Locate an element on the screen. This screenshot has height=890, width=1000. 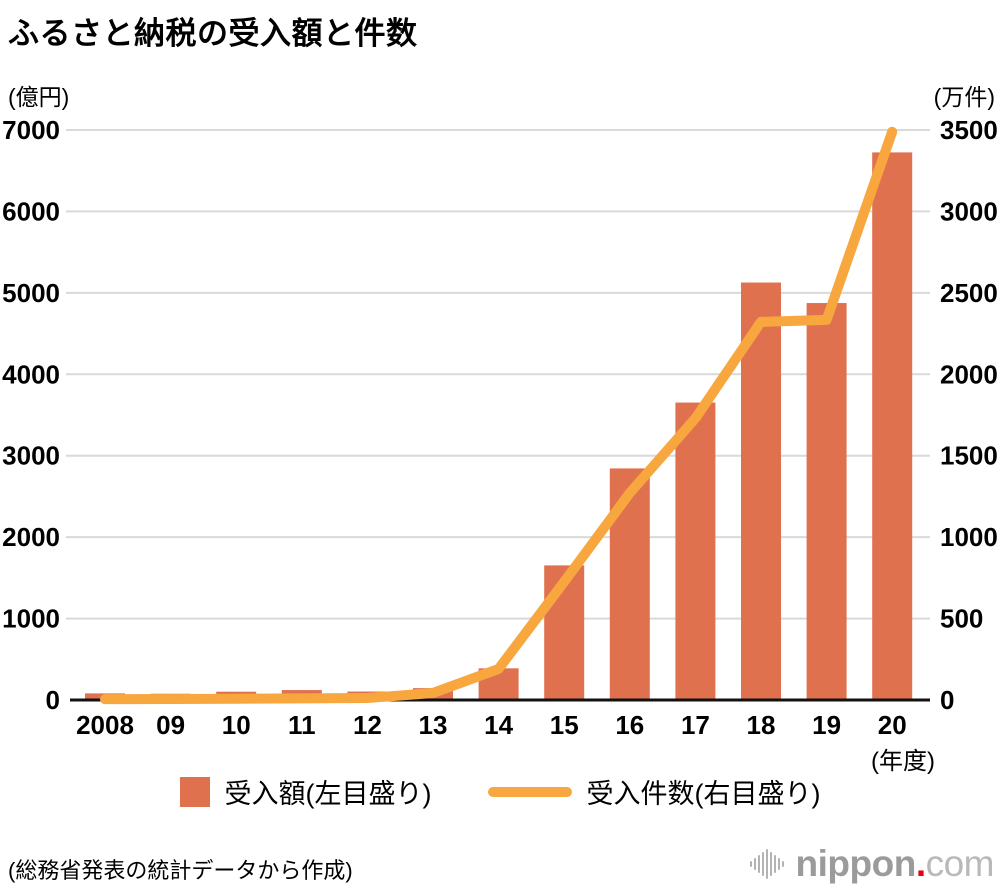
legend-label-count: 受入件数(右目盛り) is located at coordinates (703, 794).